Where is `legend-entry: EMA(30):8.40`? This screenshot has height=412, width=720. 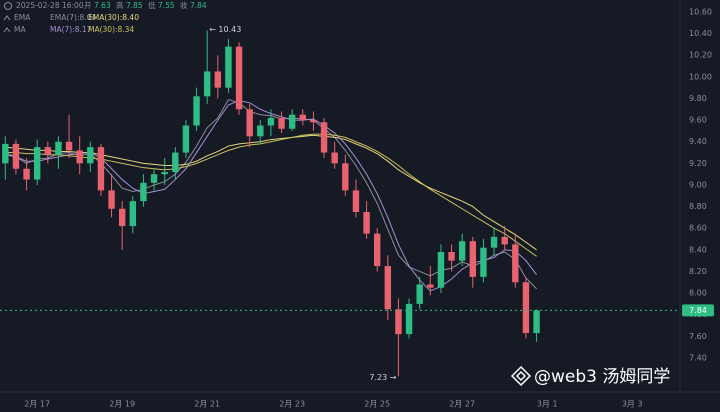 legend-entry: EMA(30):8.40 is located at coordinates (113, 17).